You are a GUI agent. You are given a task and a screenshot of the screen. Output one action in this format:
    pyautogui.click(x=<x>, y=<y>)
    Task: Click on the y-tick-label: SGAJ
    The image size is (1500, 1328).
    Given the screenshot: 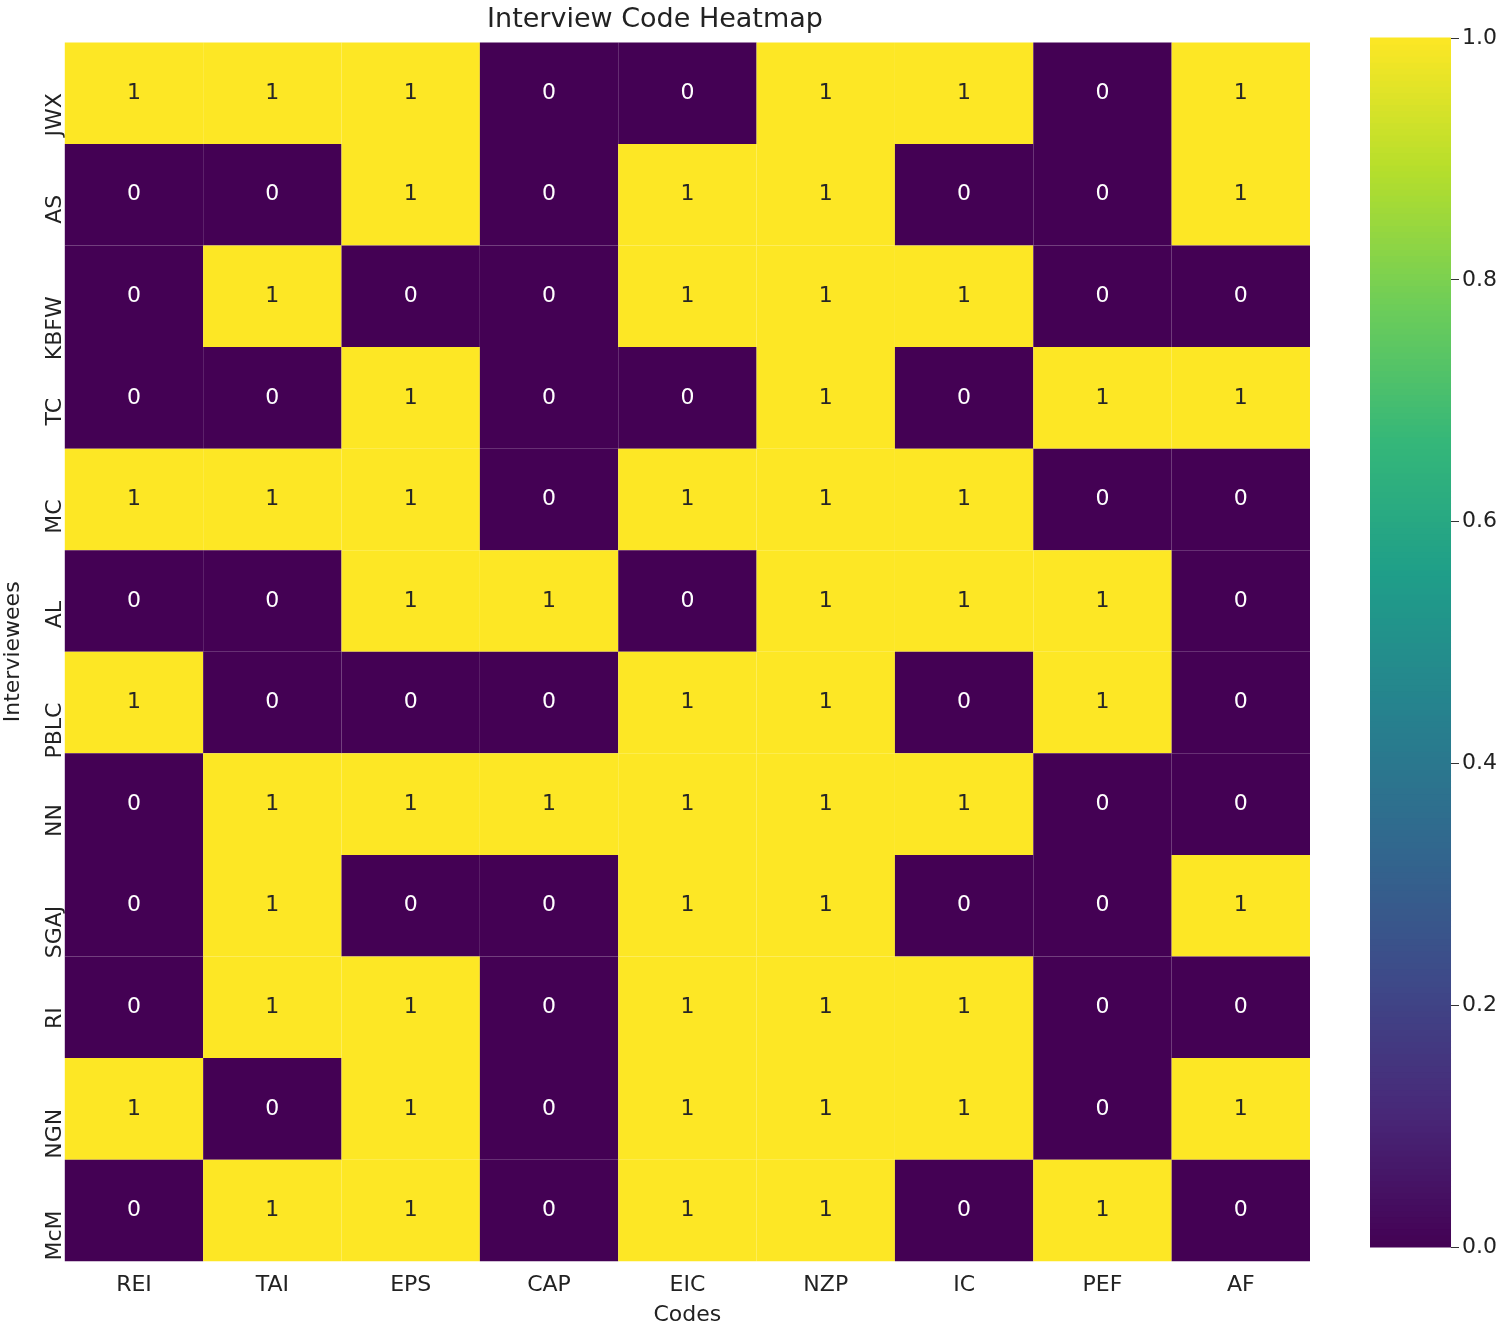 What is the action you would take?
    pyautogui.click(x=53, y=932)
    